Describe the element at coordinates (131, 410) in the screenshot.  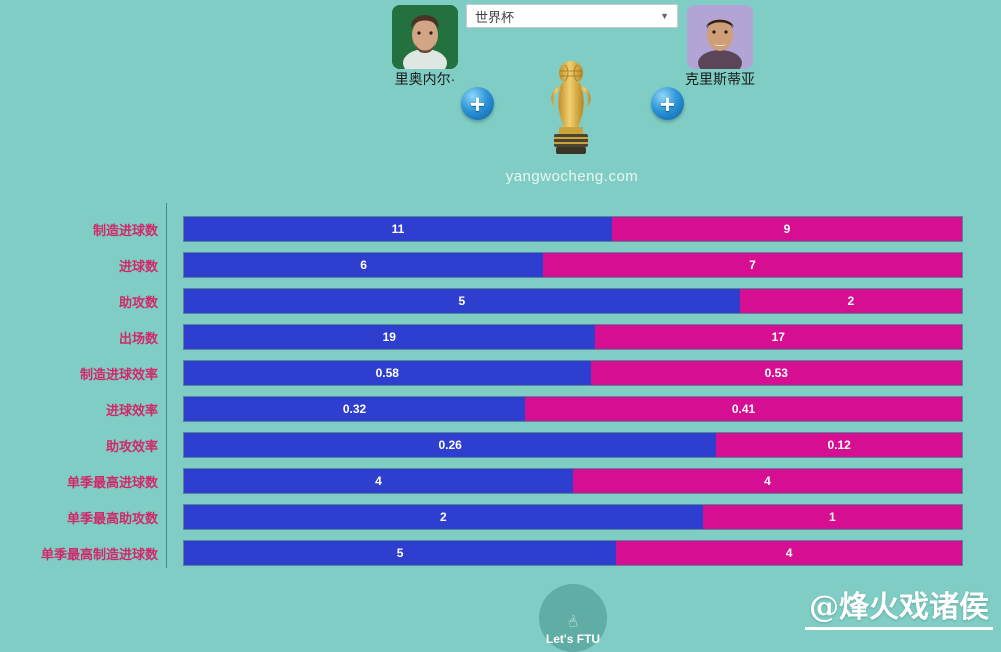
I see `category-label: 进球效率` at that location.